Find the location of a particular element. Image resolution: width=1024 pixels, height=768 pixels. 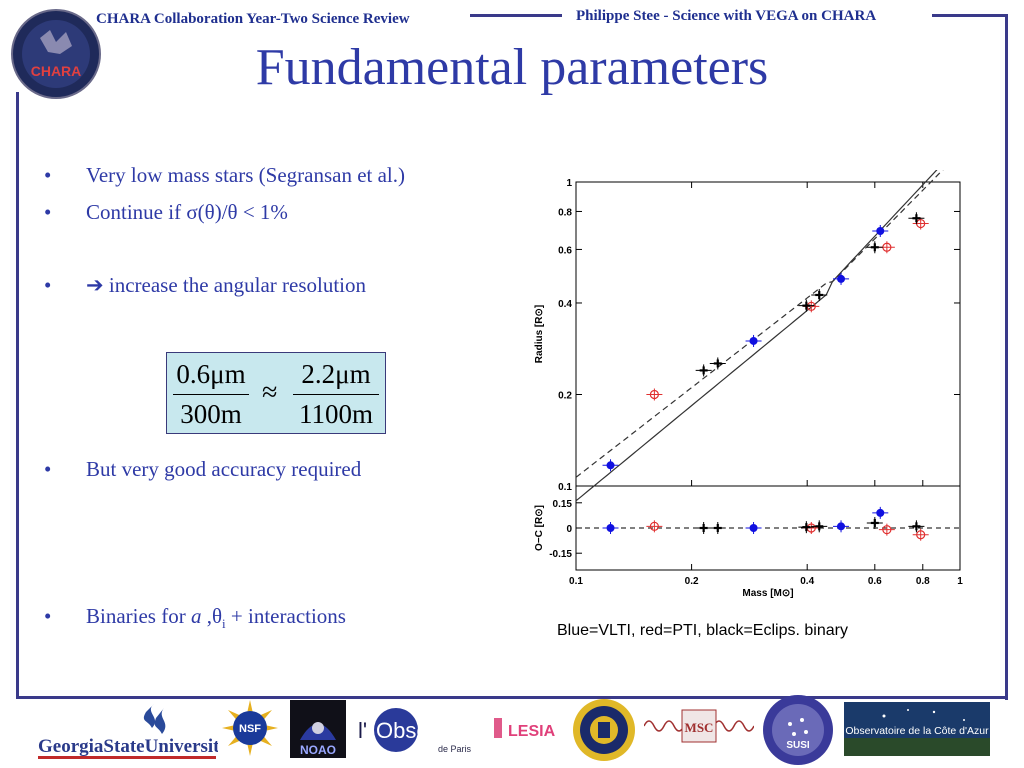

observatoire-l-text: l' is located at coordinates (362, 730).